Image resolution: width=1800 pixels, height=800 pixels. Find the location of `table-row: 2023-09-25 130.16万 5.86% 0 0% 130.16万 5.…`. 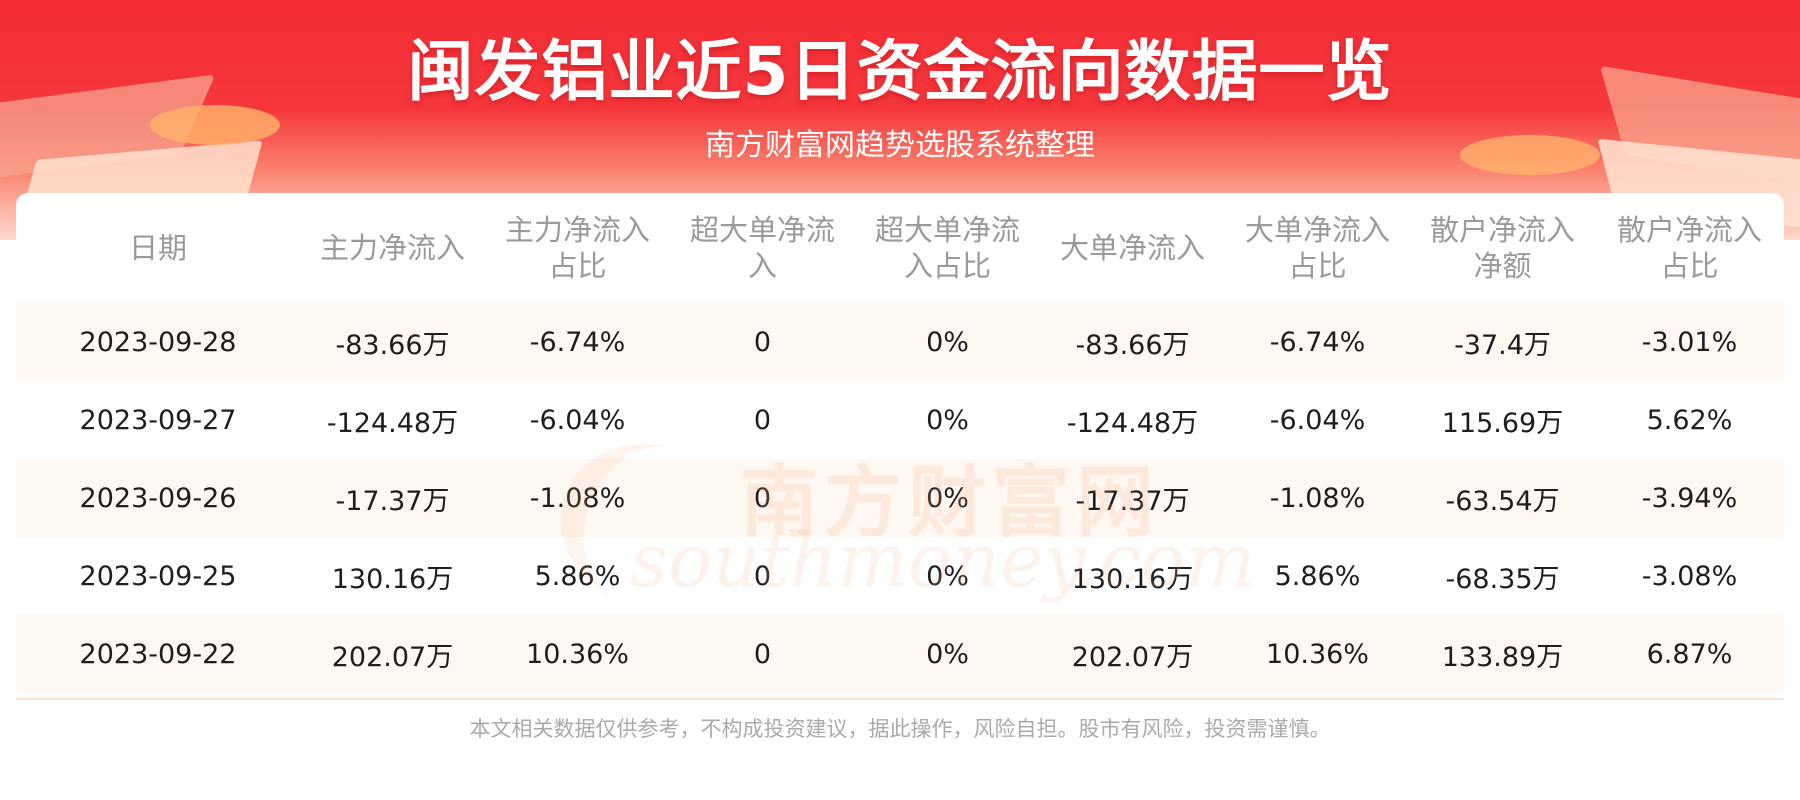

table-row: 2023-09-25 130.16万 5.86% 0 0% 130.16万 5.… is located at coordinates (900, 576).